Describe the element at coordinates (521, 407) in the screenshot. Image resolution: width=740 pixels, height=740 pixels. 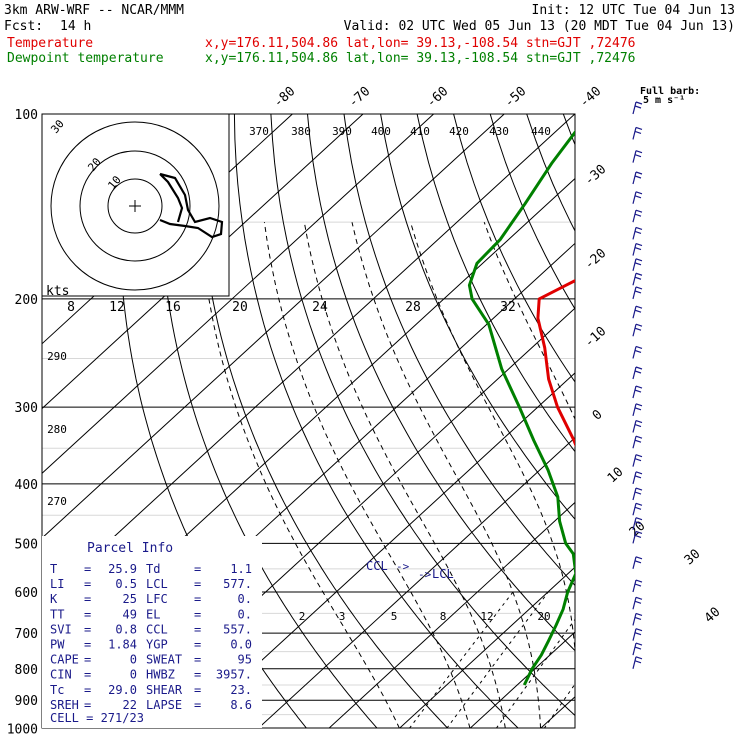
I see `dewpoint-profile` at that location.